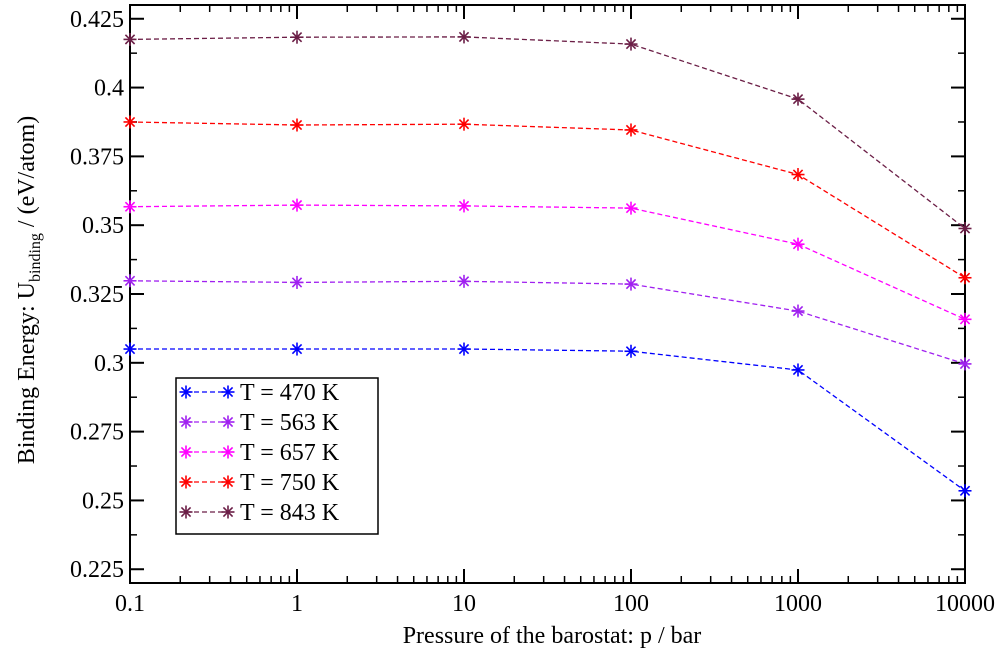  I want to click on y-tick-label: 0.425, so click(97, 20).